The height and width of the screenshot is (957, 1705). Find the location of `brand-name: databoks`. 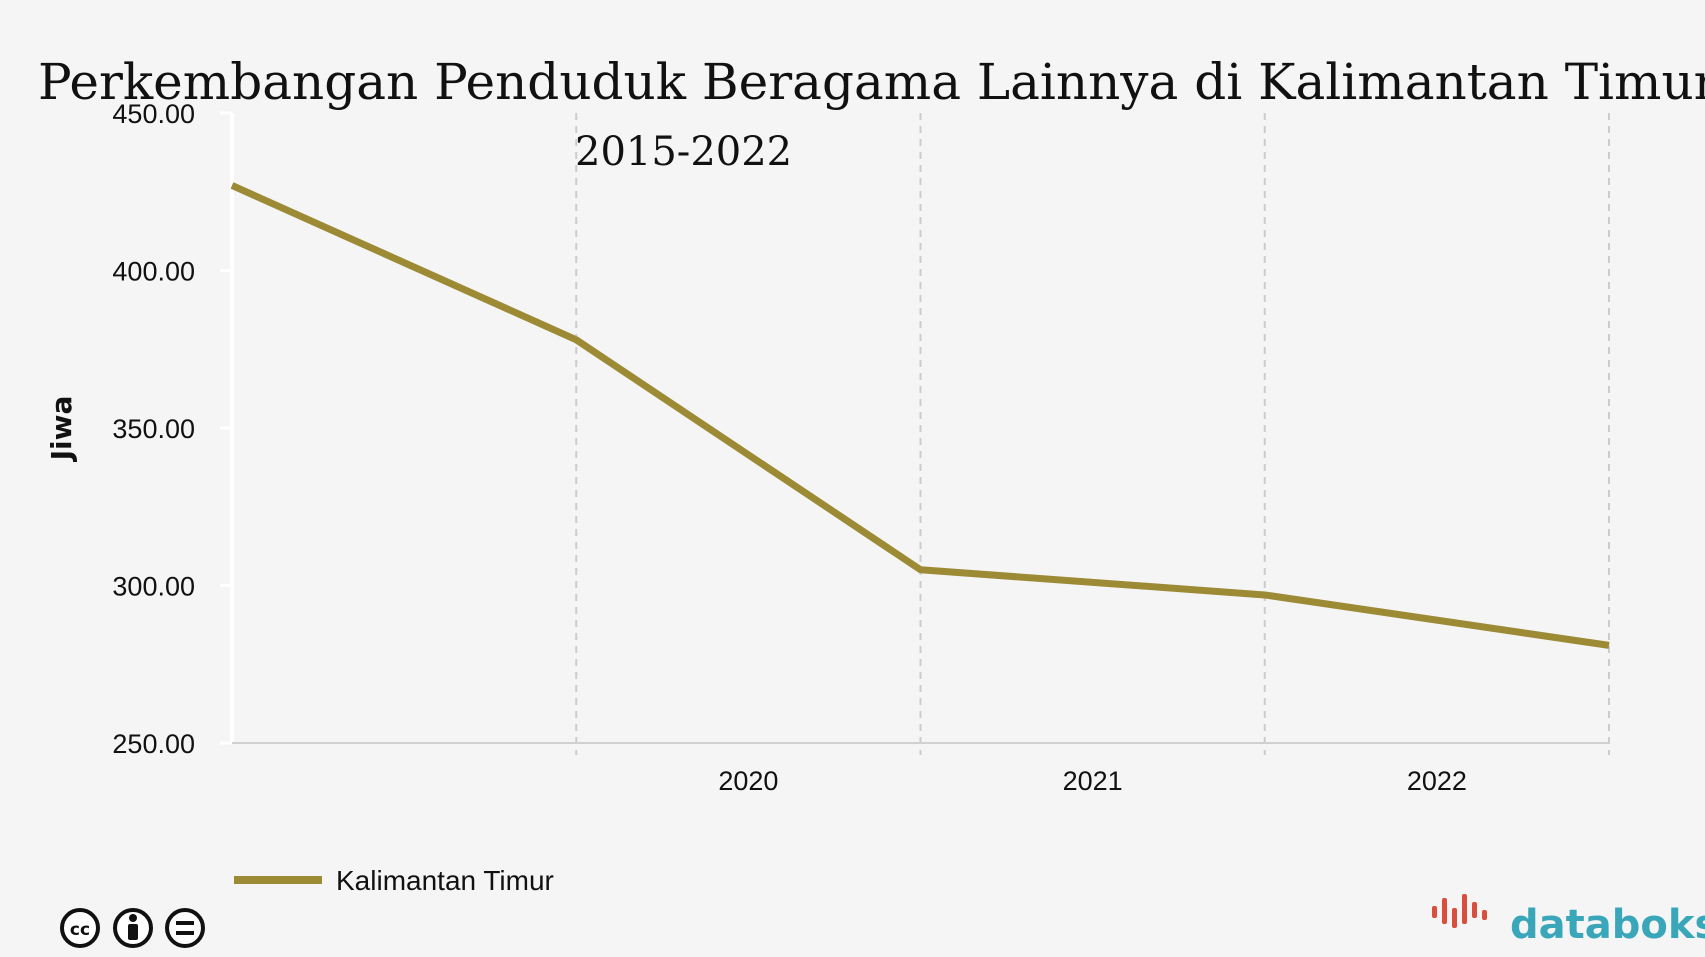

brand-name: databoks is located at coordinates (1607, 925).